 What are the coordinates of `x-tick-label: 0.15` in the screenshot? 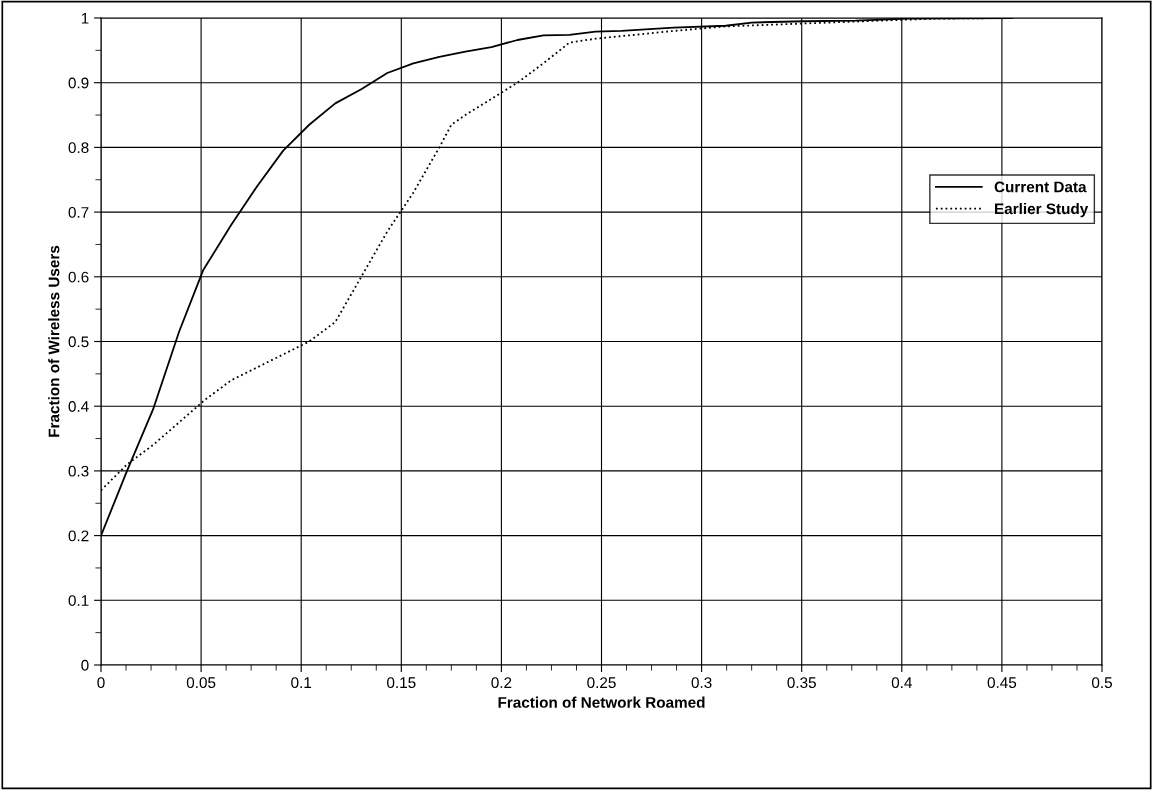 It's located at (401, 683).